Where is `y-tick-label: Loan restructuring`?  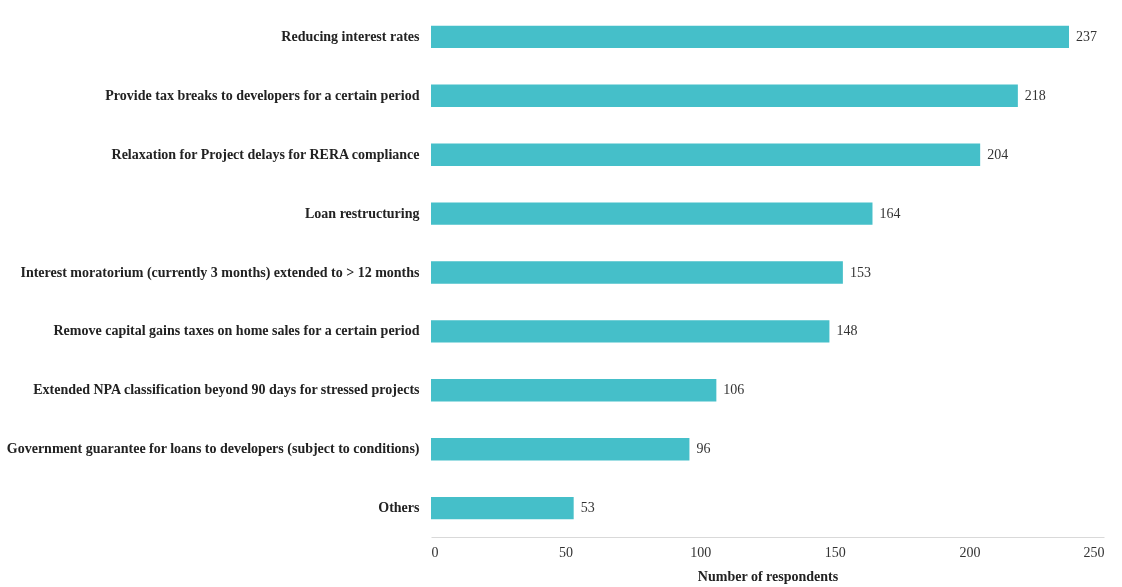
y-tick-label: Loan restructuring is located at coordinates (362, 213).